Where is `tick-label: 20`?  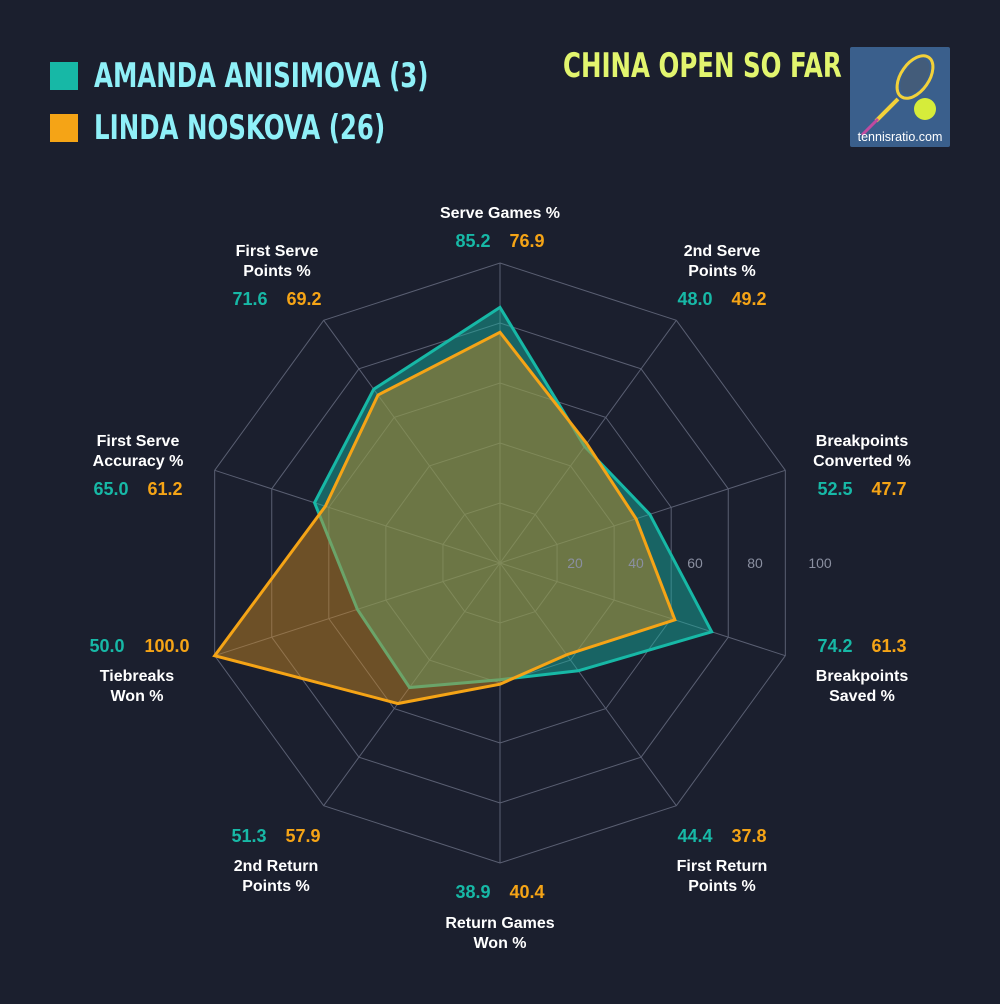 tick-label: 20 is located at coordinates (575, 563).